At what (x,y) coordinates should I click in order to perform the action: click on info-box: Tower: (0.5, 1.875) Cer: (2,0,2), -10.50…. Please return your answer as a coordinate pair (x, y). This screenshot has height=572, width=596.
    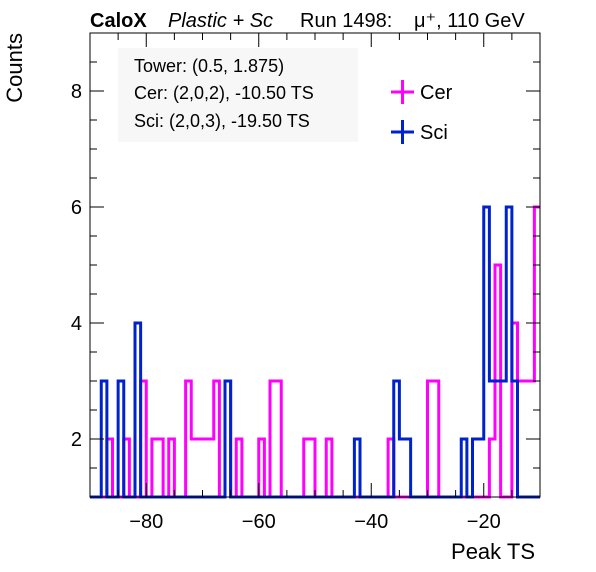
    Looking at the image, I should click on (238, 95).